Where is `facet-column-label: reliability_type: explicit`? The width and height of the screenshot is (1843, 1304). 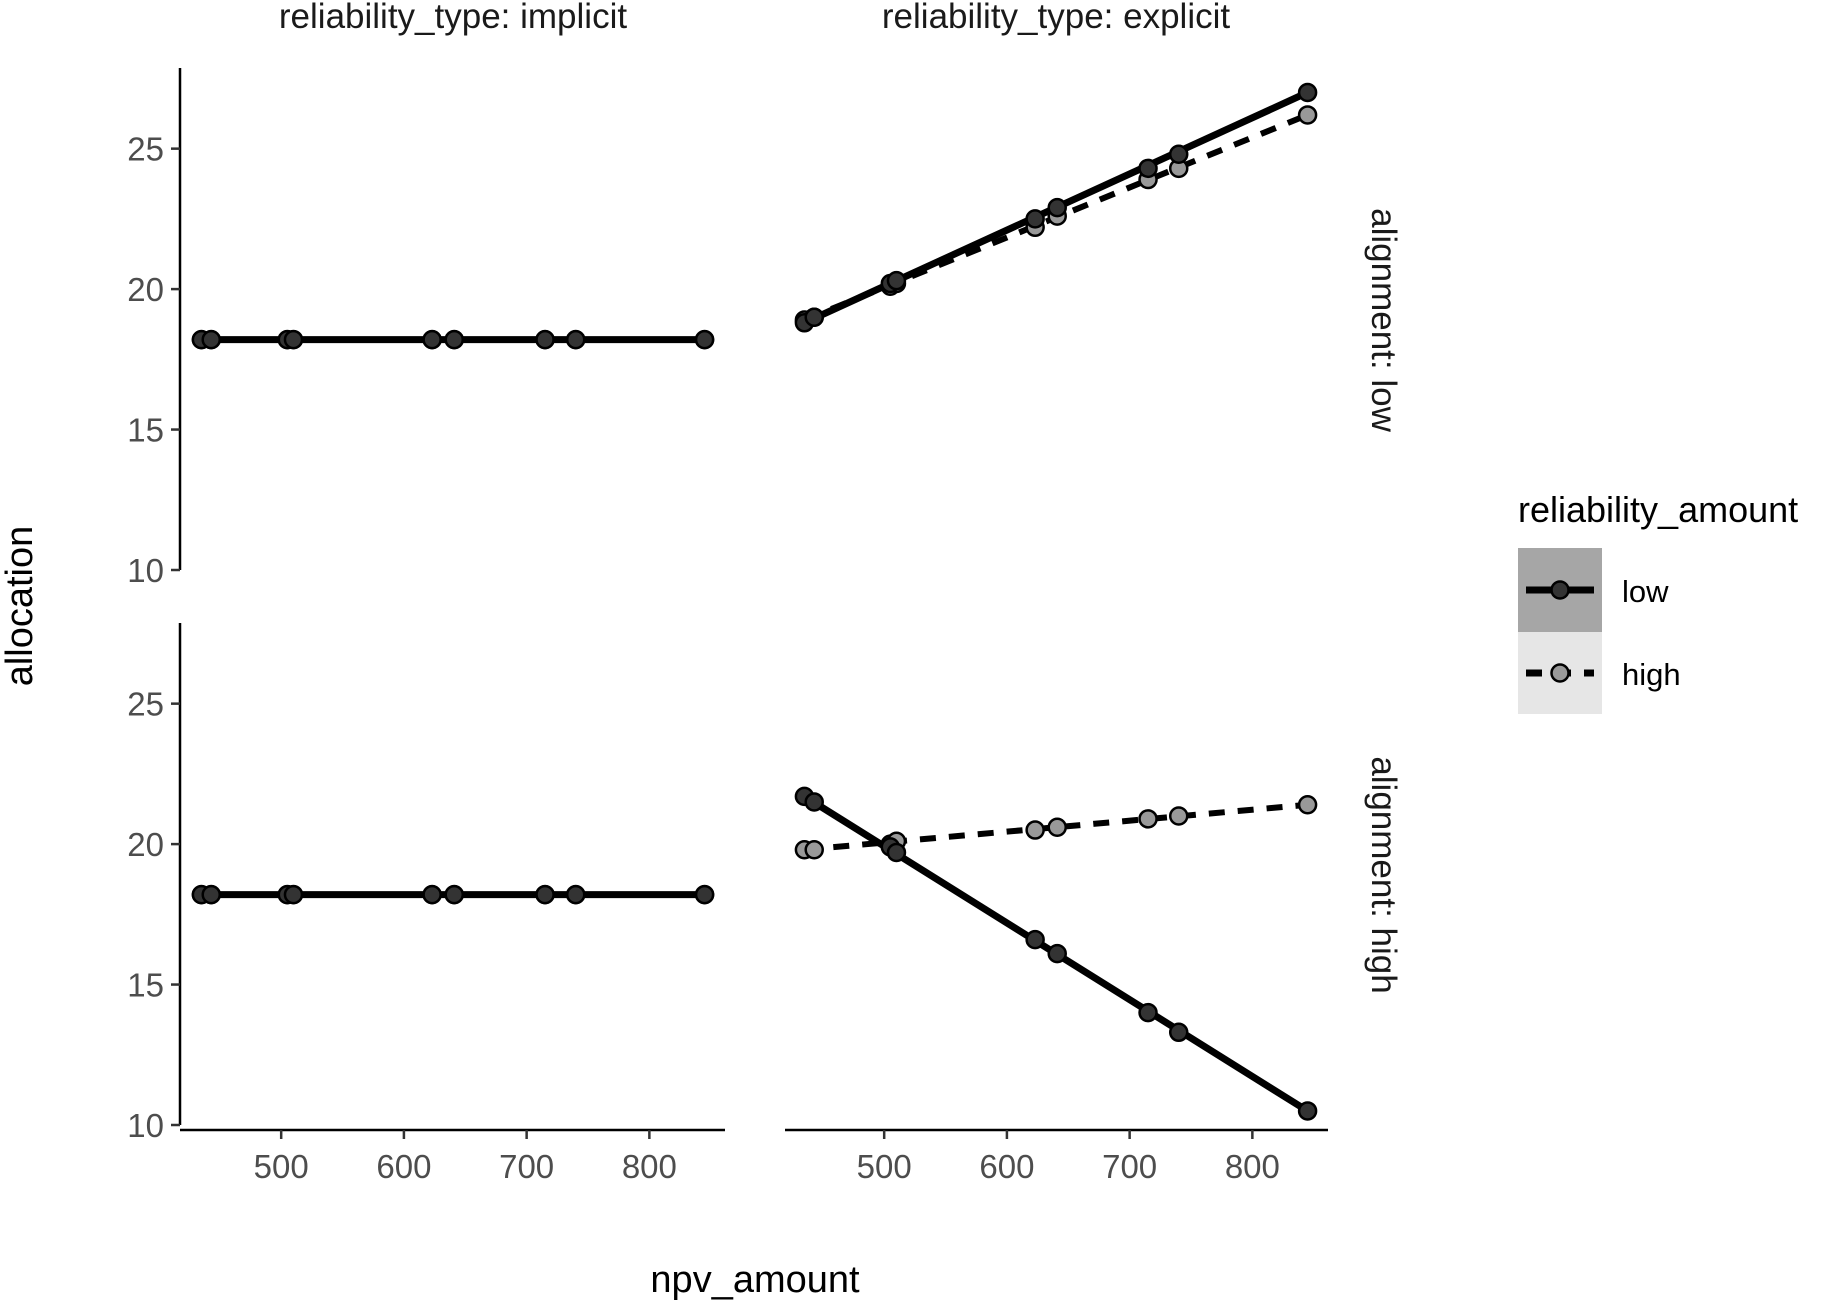 facet-column-label: reliability_type: explicit is located at coordinates (1056, 18).